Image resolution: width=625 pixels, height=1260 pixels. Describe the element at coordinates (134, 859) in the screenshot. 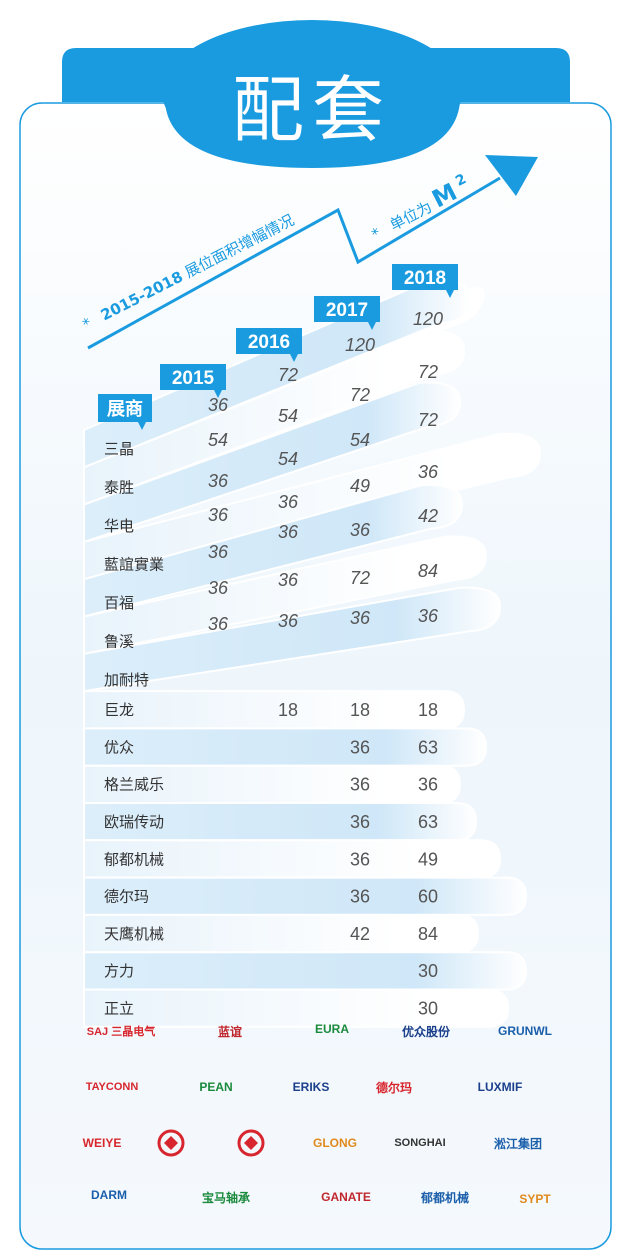

I see `exhibitor-name: 郁都机械` at that location.